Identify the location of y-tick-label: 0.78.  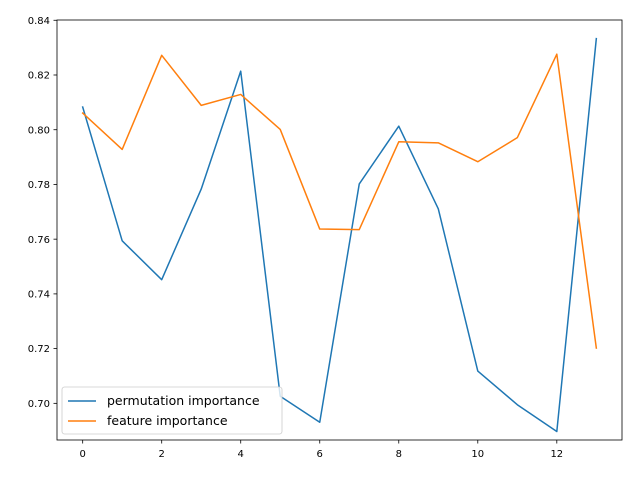
(39, 185).